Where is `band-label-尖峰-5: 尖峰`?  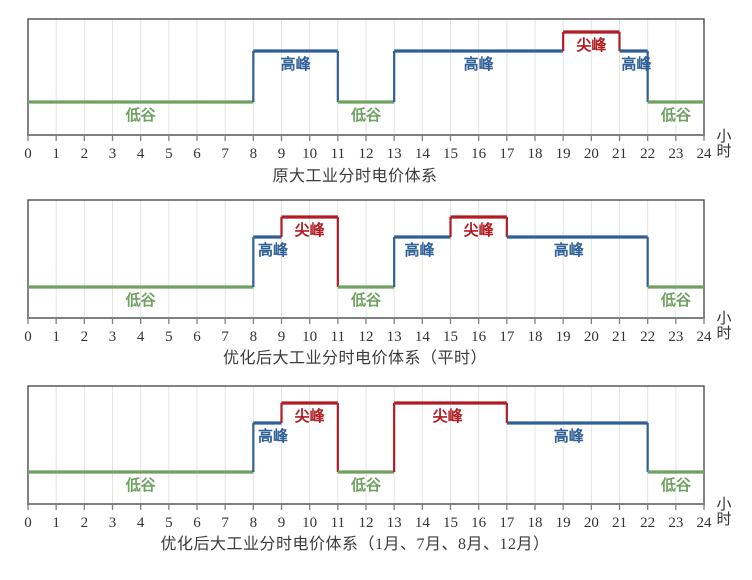
band-label-尖峰-5: 尖峰 is located at coordinates (479, 230).